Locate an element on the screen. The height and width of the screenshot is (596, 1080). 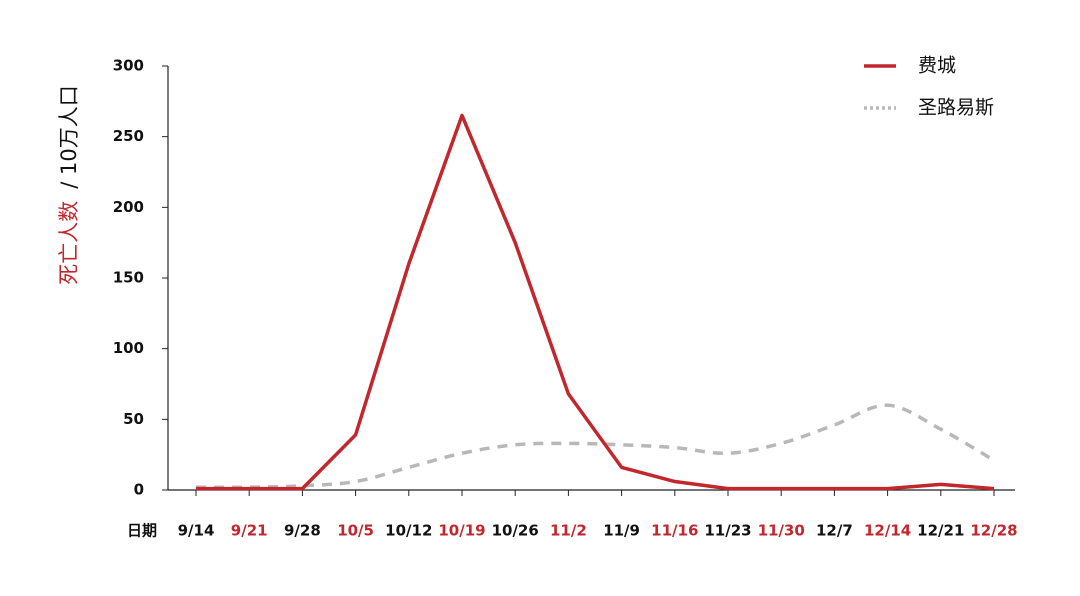
x-tick-label: 11/2 is located at coordinates (568, 531).